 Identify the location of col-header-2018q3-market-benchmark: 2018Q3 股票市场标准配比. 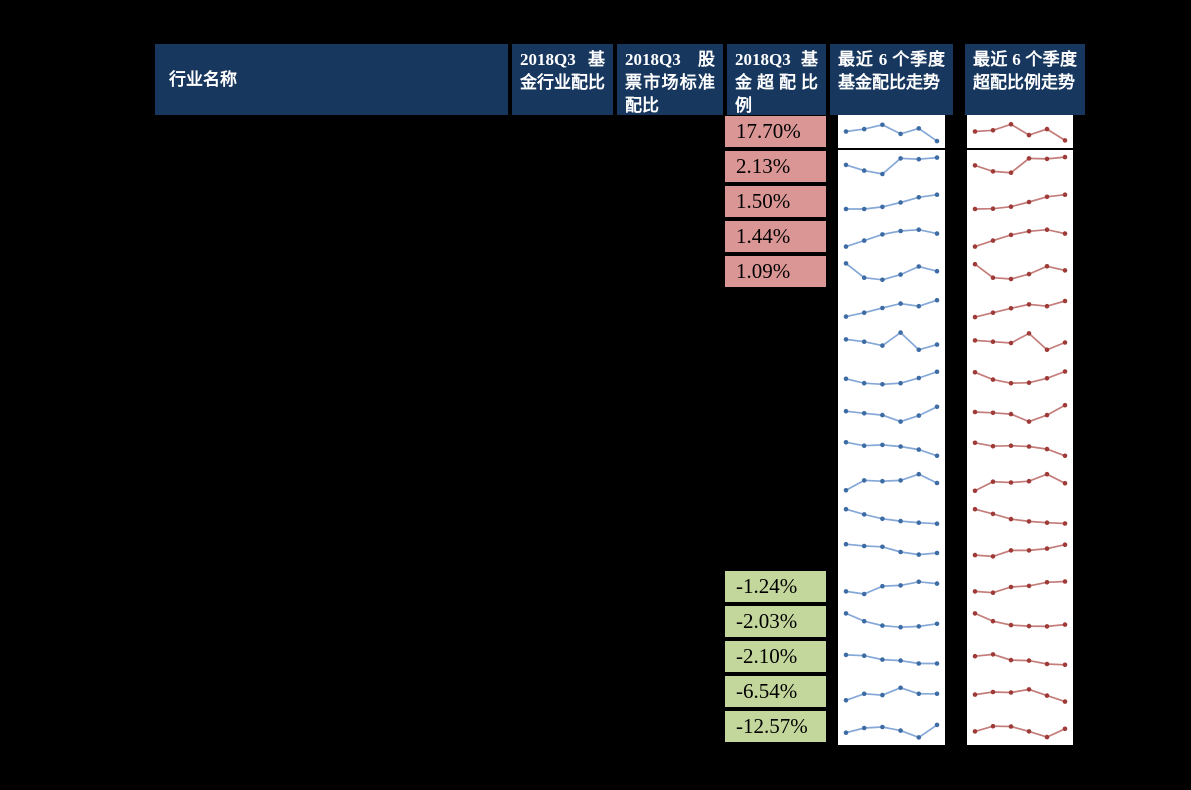
(670, 79).